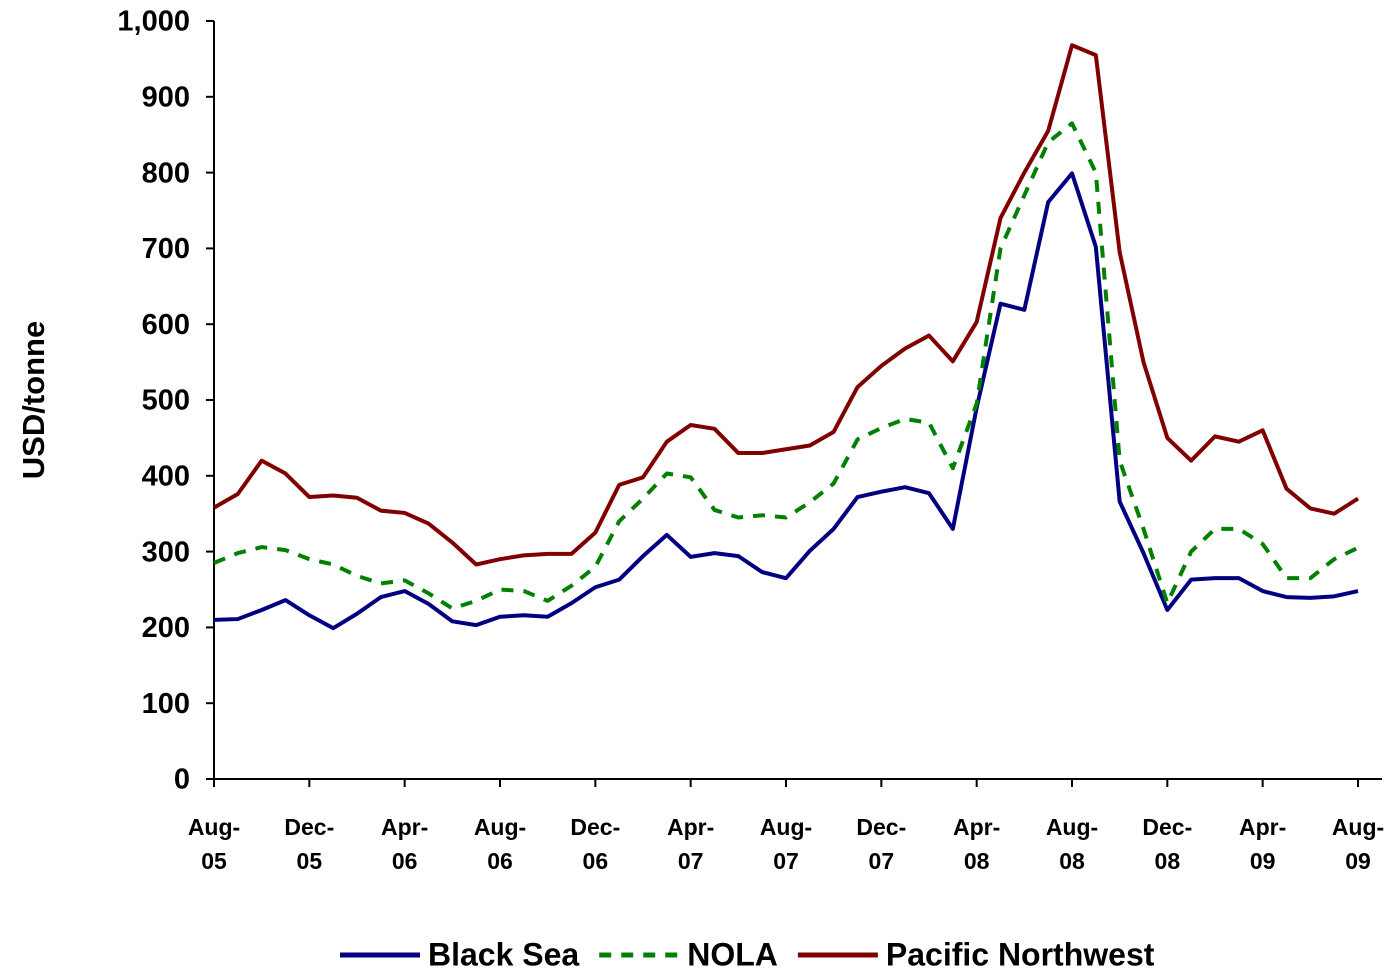 The height and width of the screenshot is (974, 1396). What do you see at coordinates (214, 844) in the screenshot?
I see `x-tick-label: Aug-05` at bounding box center [214, 844].